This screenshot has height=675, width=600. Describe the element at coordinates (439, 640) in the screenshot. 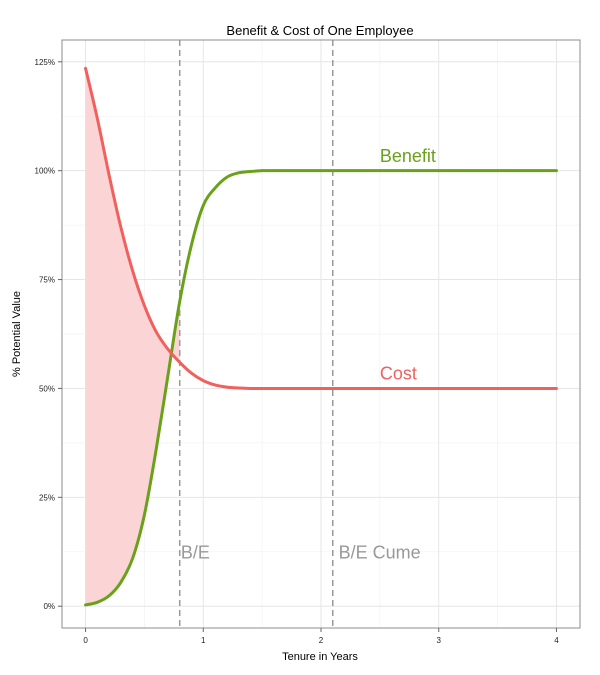

I see `x-tick-label: 3` at that location.